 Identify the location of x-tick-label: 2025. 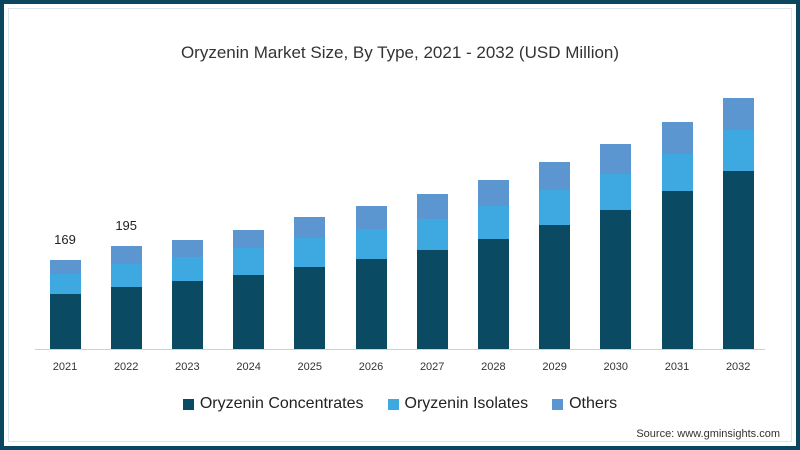
(310, 367).